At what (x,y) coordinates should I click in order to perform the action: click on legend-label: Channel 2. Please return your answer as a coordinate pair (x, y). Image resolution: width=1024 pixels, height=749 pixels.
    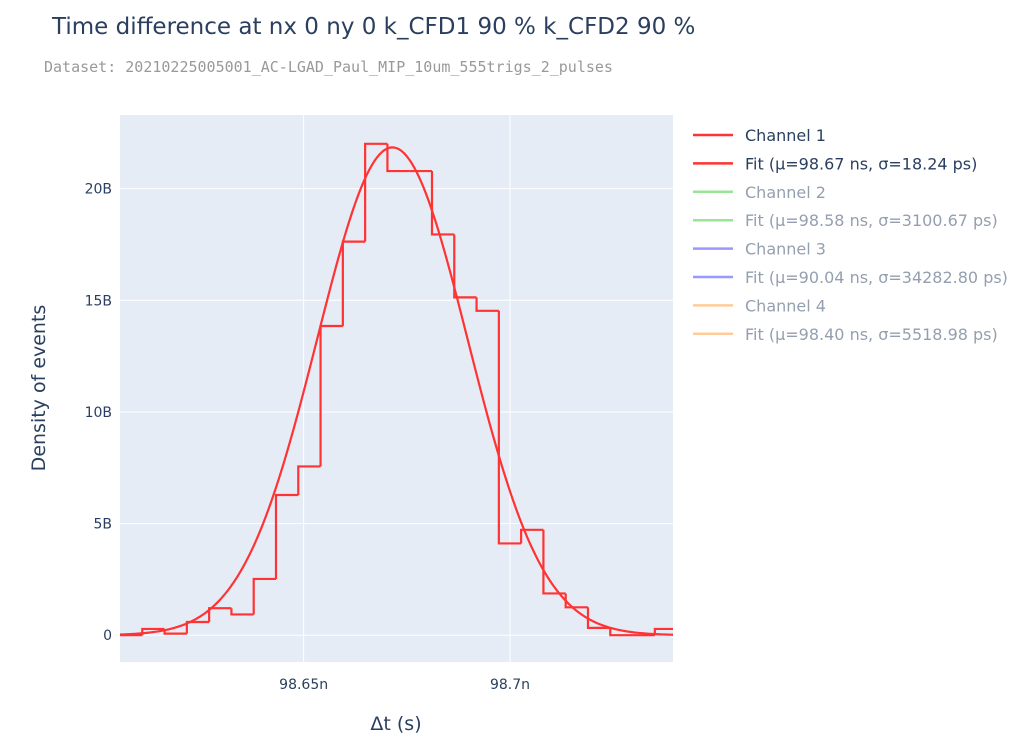
    Looking at the image, I should click on (785, 192).